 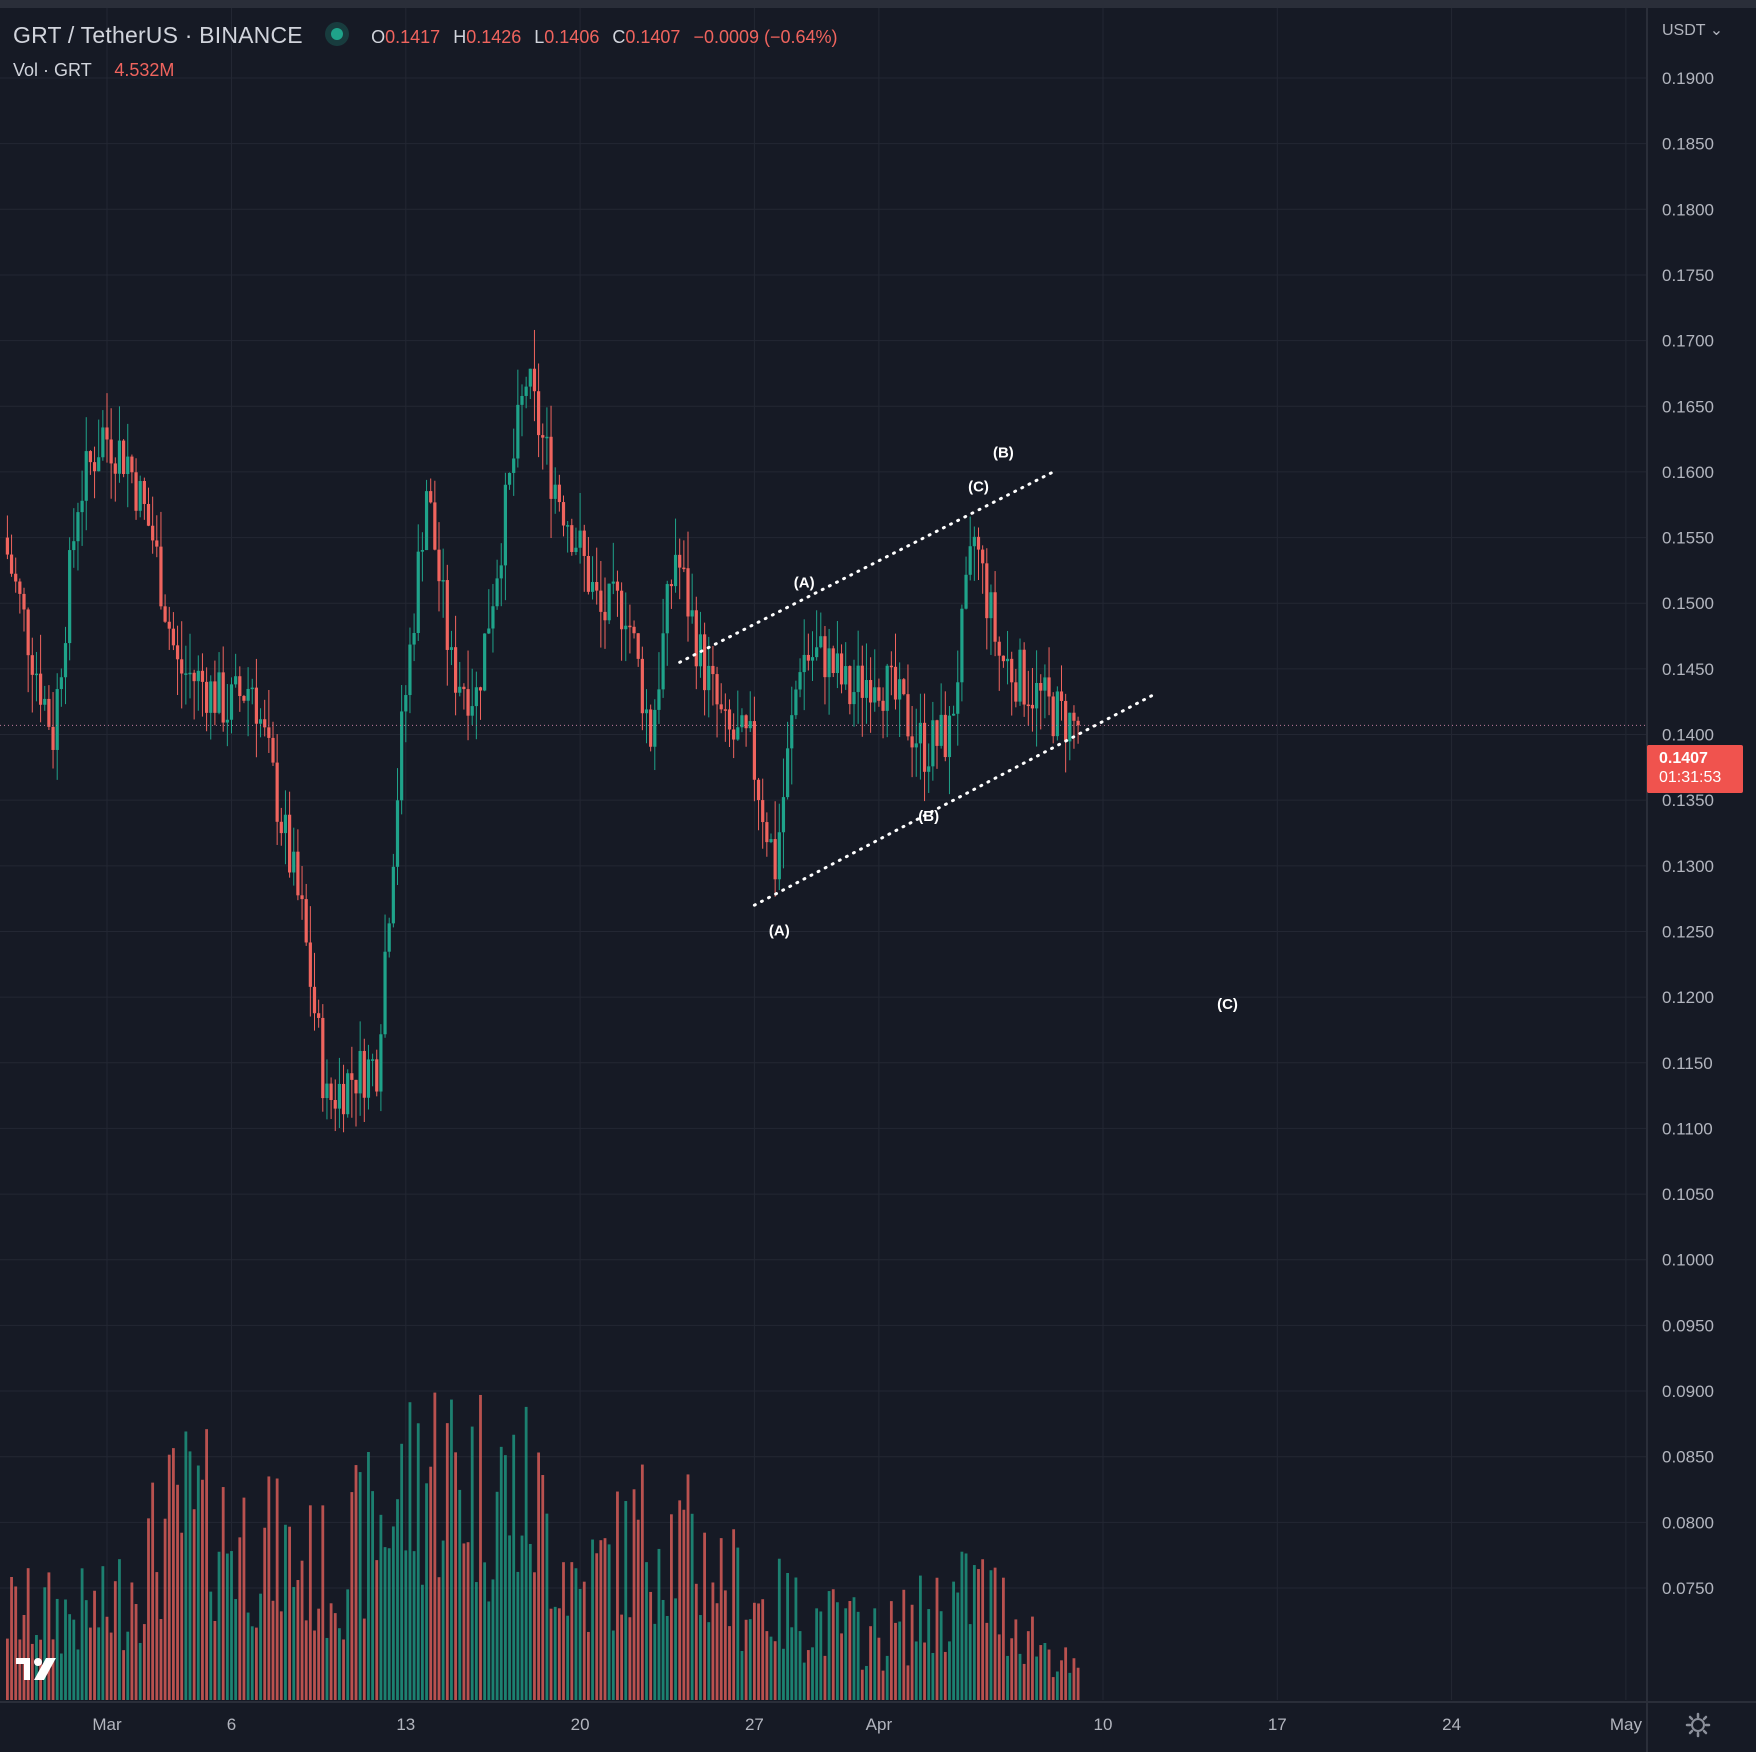 What do you see at coordinates (978, 487) in the screenshot?
I see `wave-label: (C)` at bounding box center [978, 487].